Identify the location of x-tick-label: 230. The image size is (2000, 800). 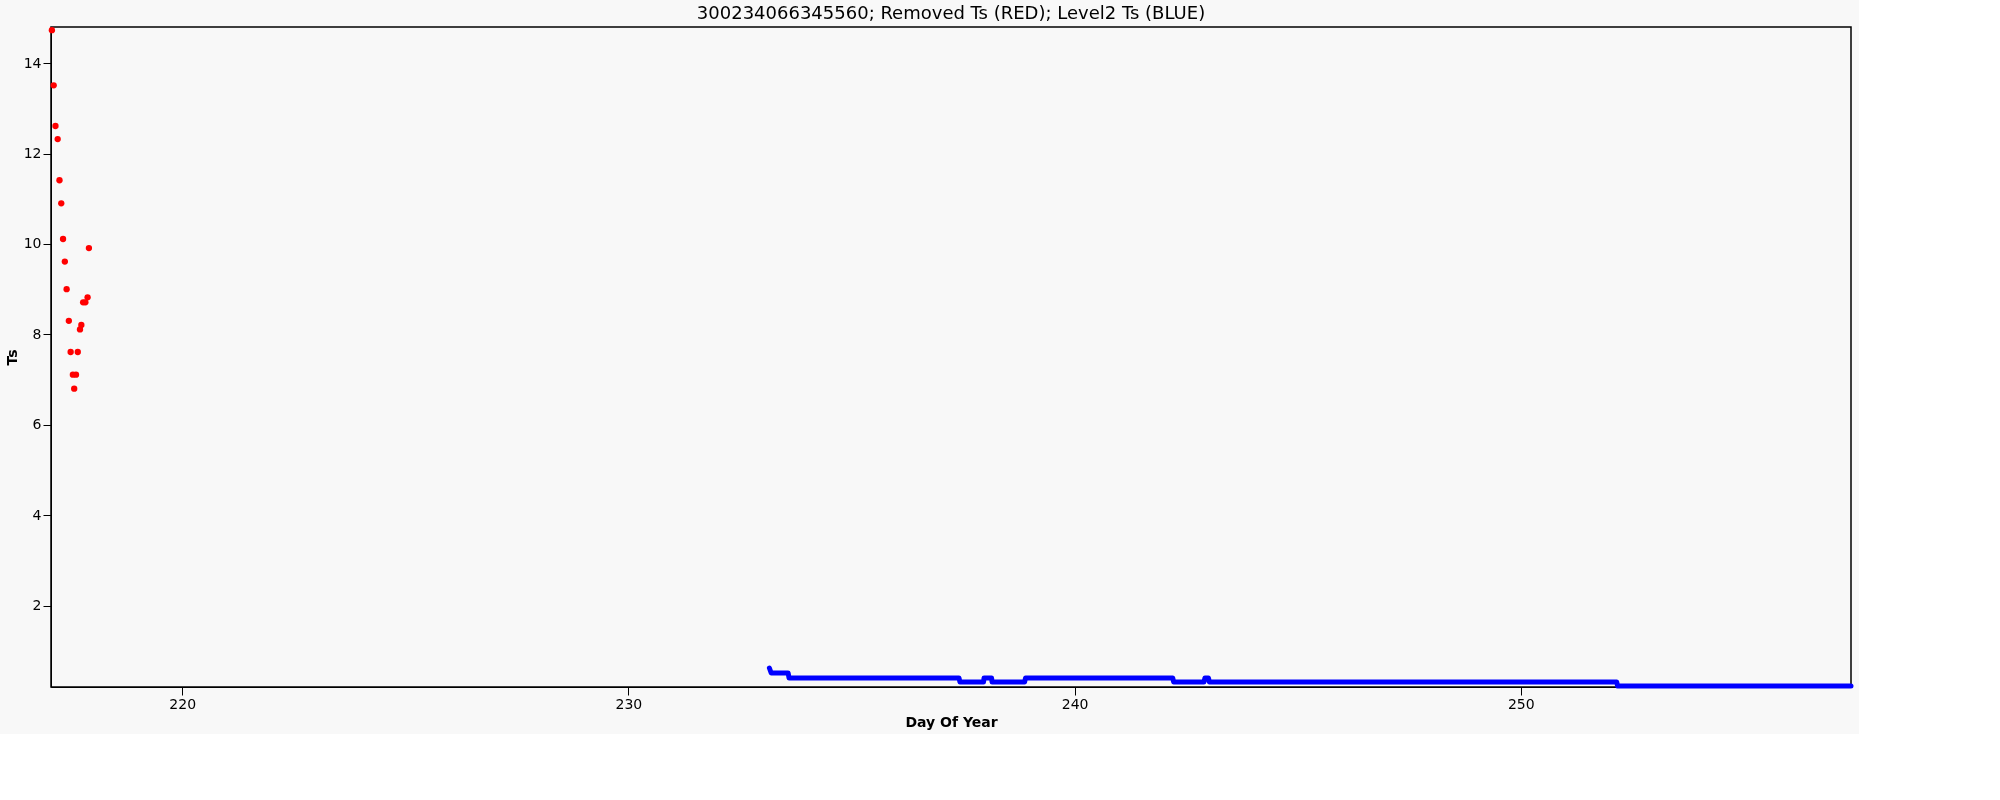
(629, 703).